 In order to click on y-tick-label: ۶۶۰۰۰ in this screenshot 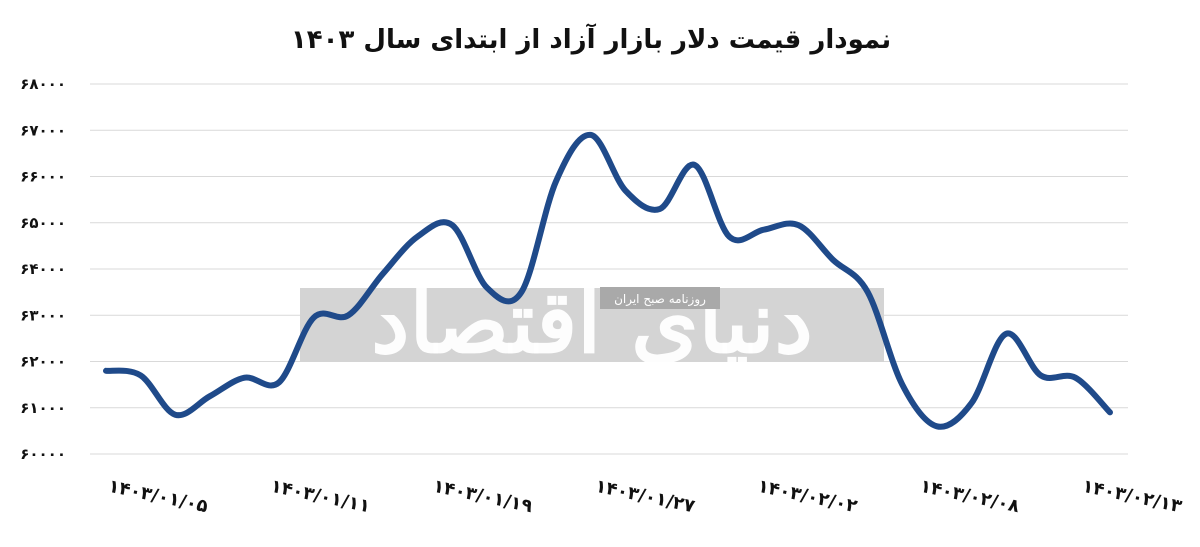, I will do `click(43, 177)`.